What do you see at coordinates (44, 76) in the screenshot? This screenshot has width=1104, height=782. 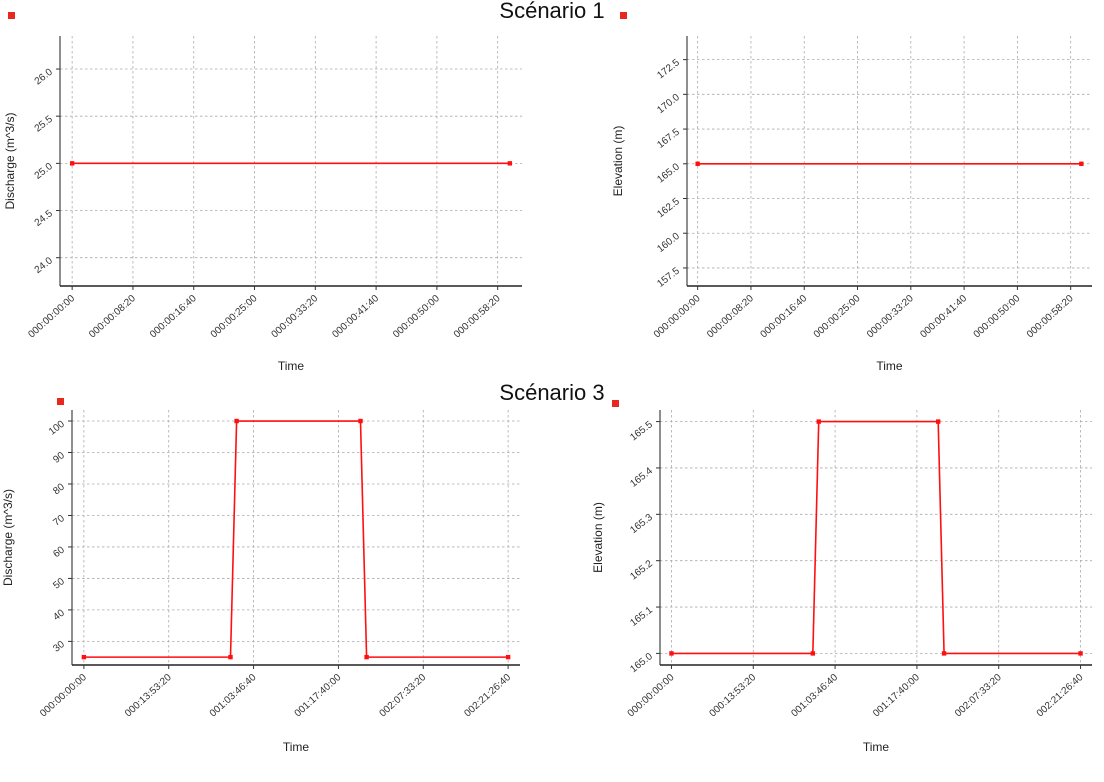 I see `y-tick-label: 26.0` at bounding box center [44, 76].